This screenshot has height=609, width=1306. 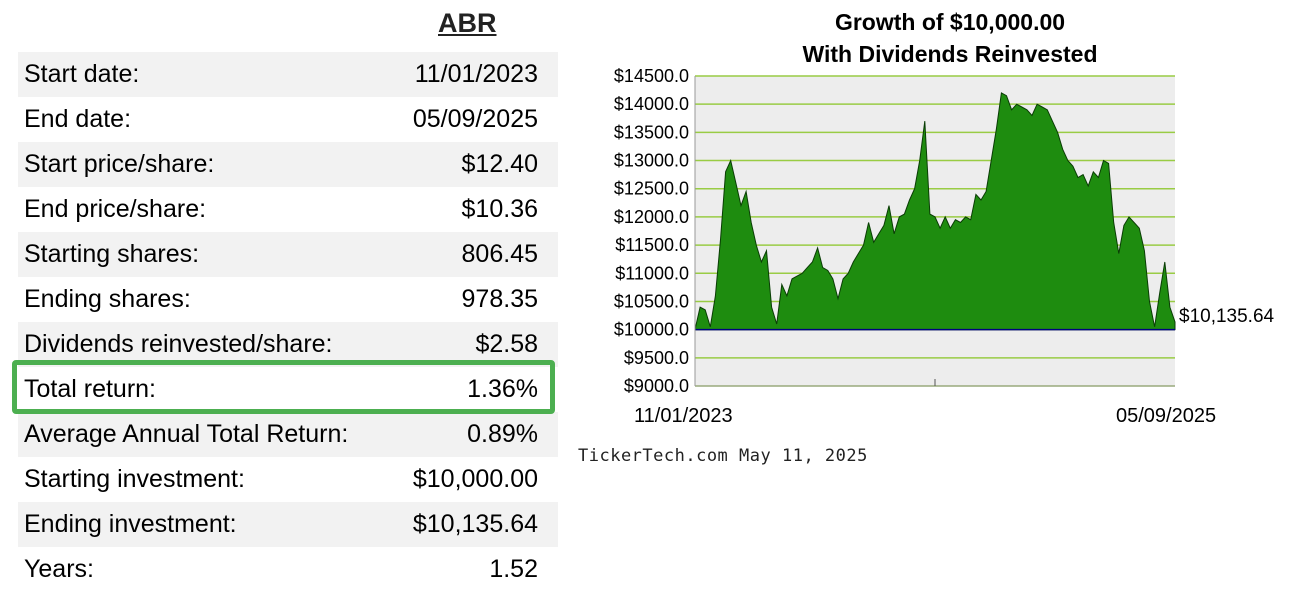 I want to click on stat-value: 1.52, so click(x=476, y=569).